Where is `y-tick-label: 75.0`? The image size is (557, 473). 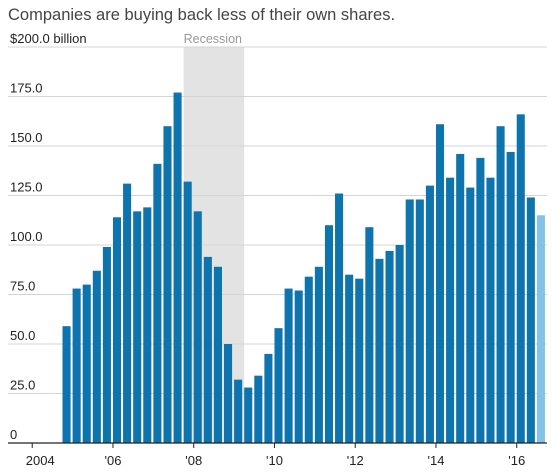
y-tick-label: 75.0 is located at coordinates (22, 286).